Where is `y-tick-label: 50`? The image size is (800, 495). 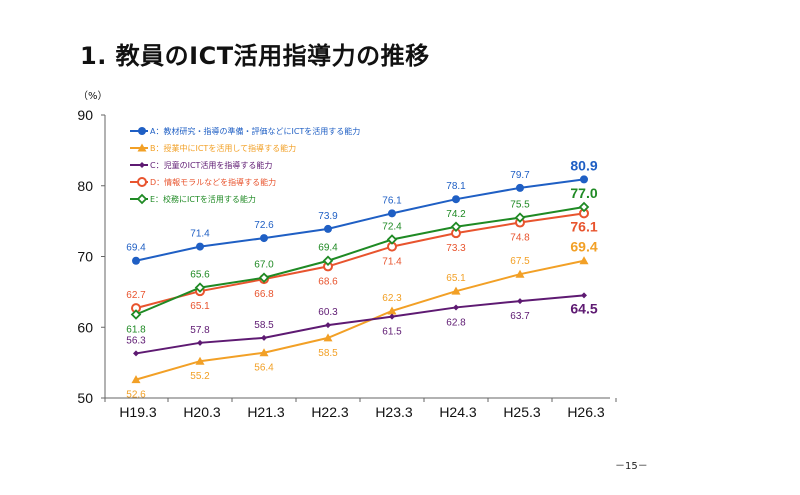 y-tick-label: 50 is located at coordinates (85, 398).